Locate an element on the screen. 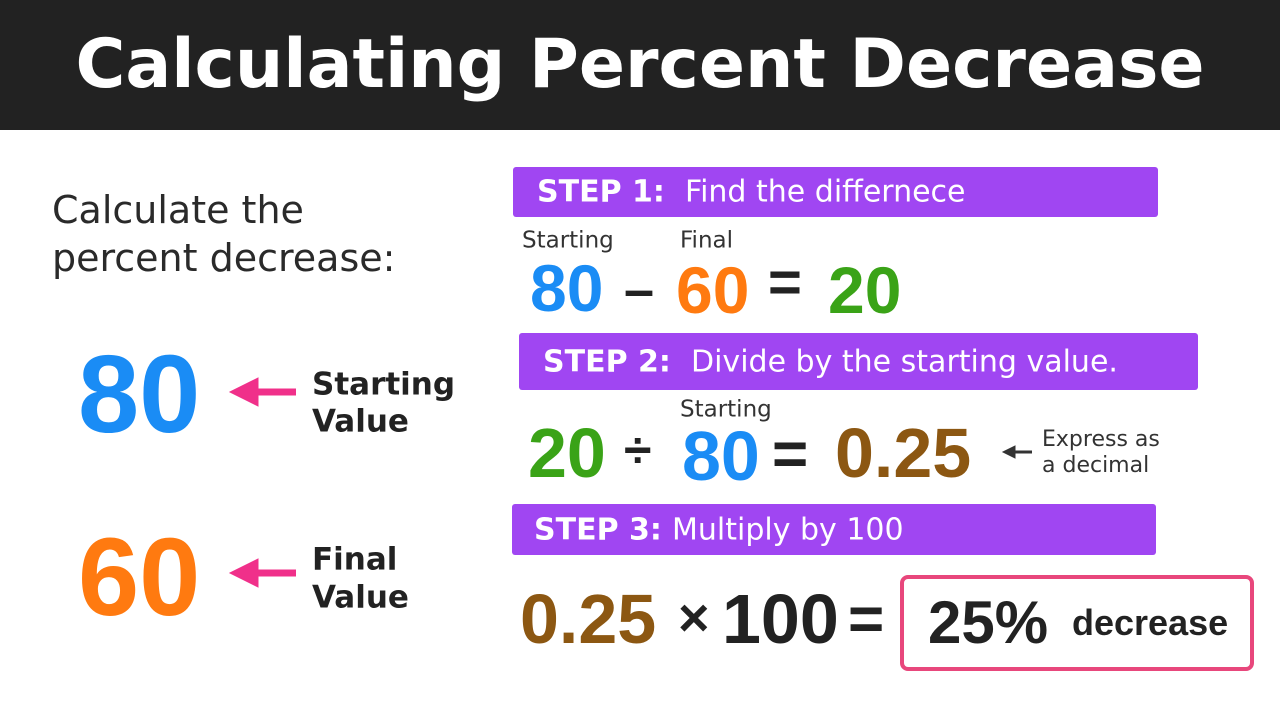 The height and width of the screenshot is (720, 1280). given-value: 80 is located at coordinates (139, 394).